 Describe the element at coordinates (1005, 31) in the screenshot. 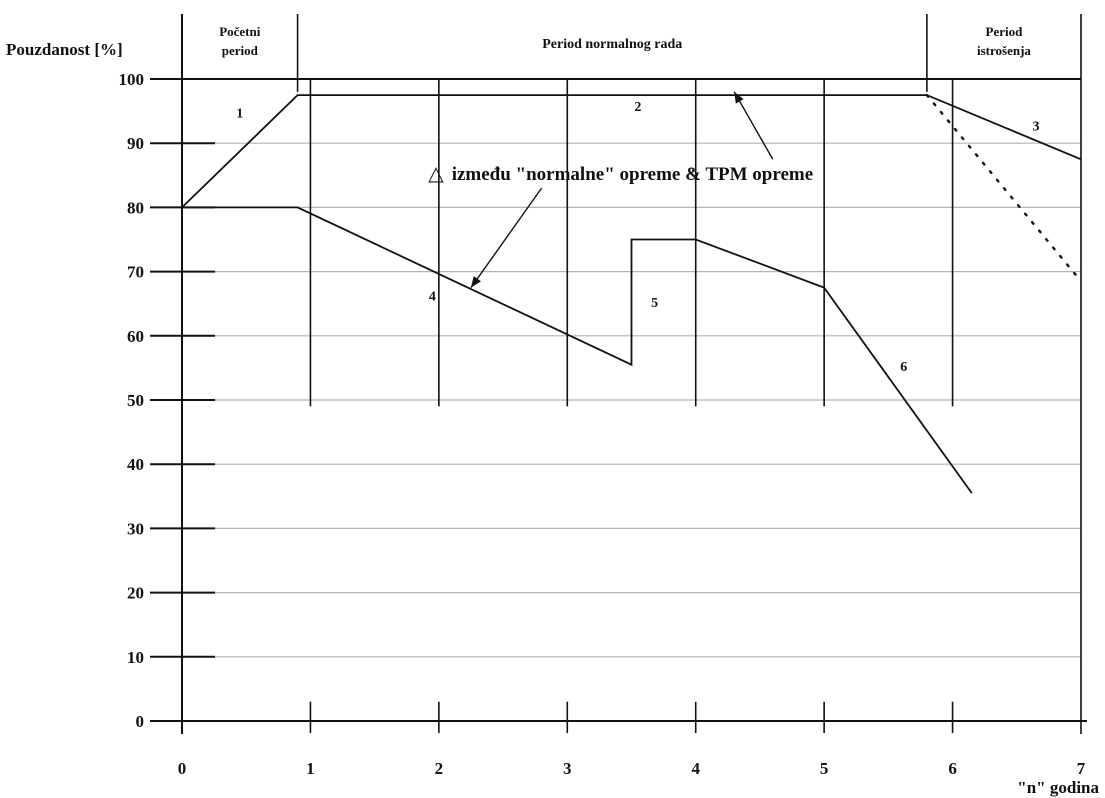

I see `period-label: Period` at that location.